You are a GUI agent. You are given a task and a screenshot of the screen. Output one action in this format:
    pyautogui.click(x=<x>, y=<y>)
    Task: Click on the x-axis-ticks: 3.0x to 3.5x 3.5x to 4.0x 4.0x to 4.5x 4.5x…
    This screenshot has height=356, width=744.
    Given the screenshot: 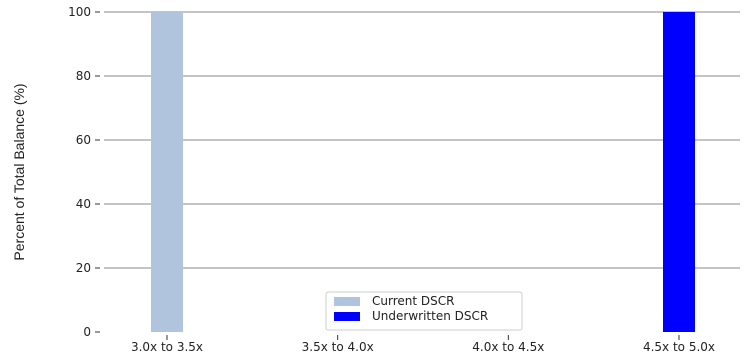 What is the action you would take?
    pyautogui.click(x=423, y=344)
    